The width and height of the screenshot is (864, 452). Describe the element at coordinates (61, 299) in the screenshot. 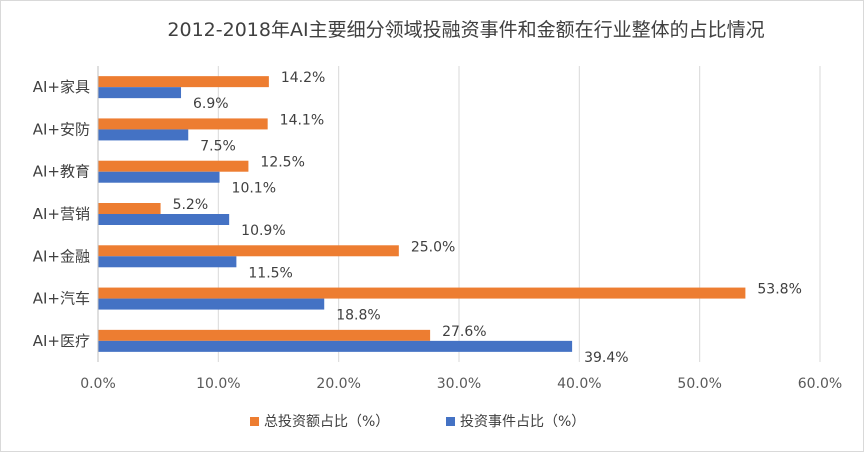

I see `category-label: AI+汽车` at that location.